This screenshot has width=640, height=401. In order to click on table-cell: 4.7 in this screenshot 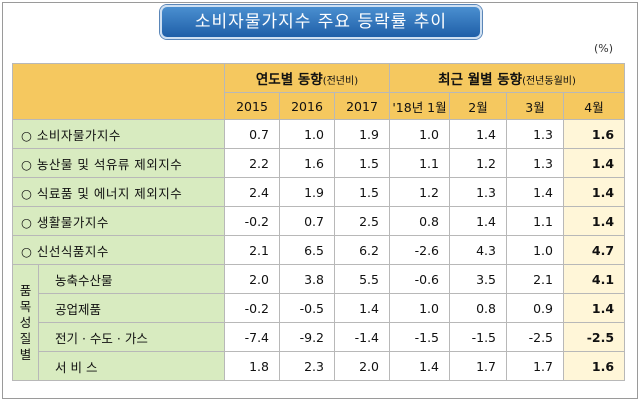, I will do `click(594, 250)`.